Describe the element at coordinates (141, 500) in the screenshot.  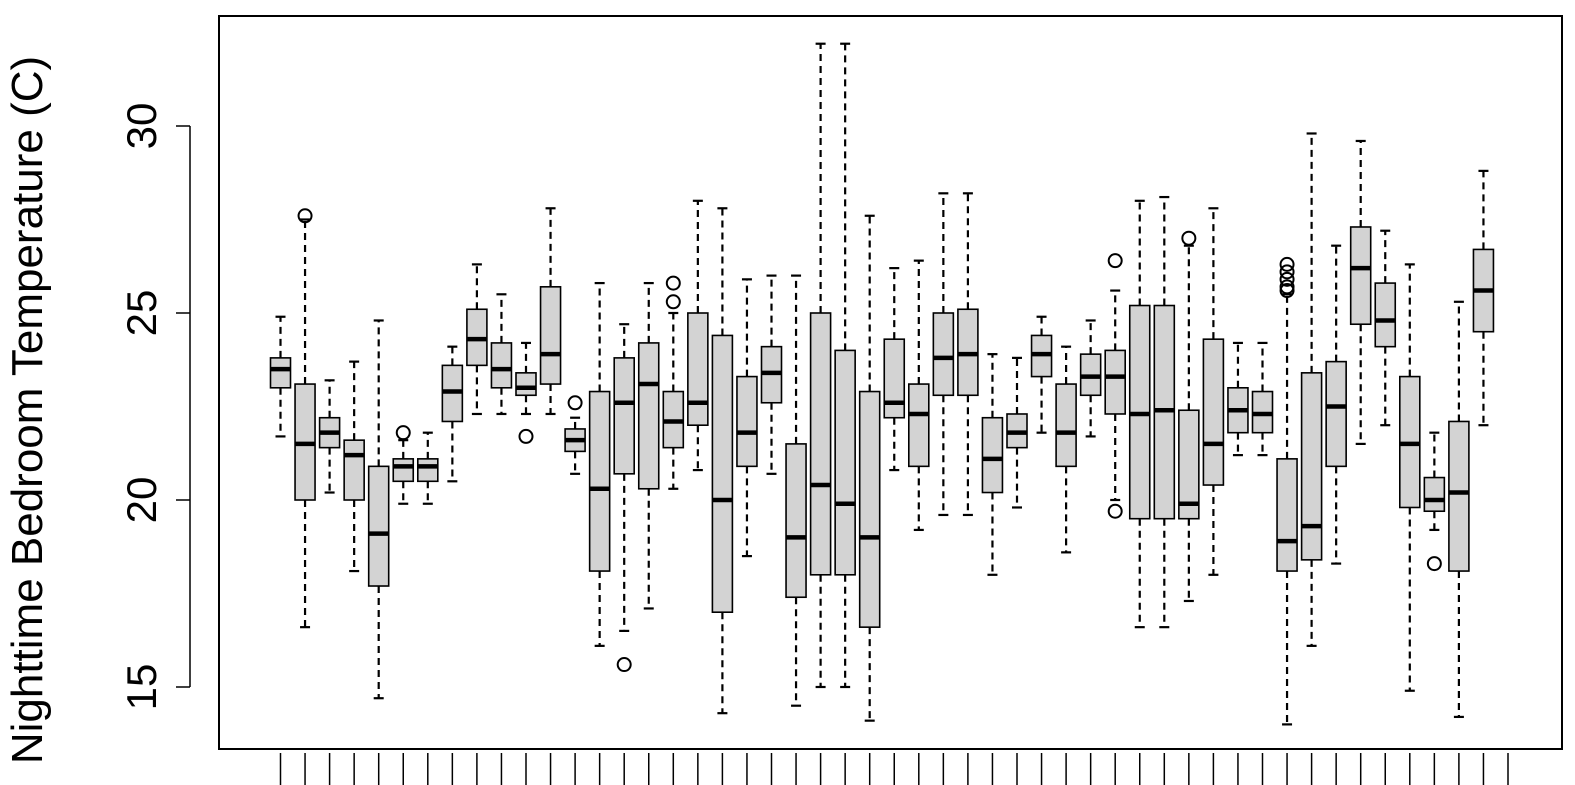
I see `y-tick-label: 20` at that location.